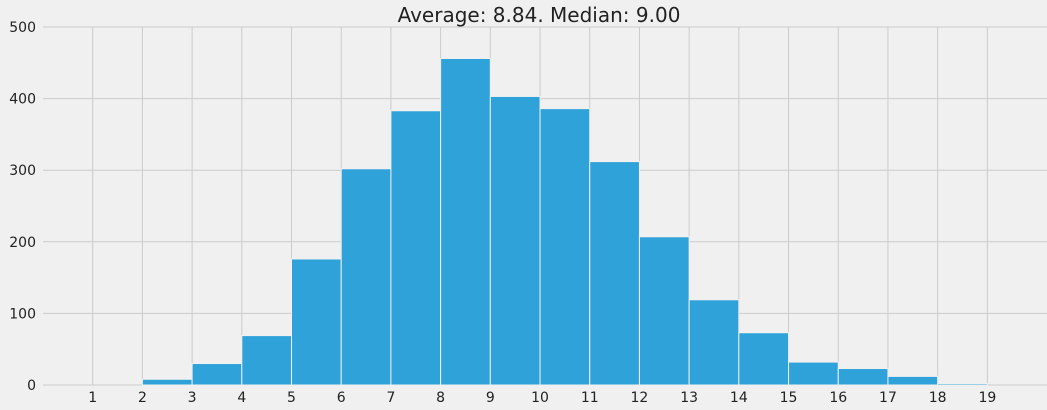  I want to click on x-tick-label: 10, so click(540, 398).